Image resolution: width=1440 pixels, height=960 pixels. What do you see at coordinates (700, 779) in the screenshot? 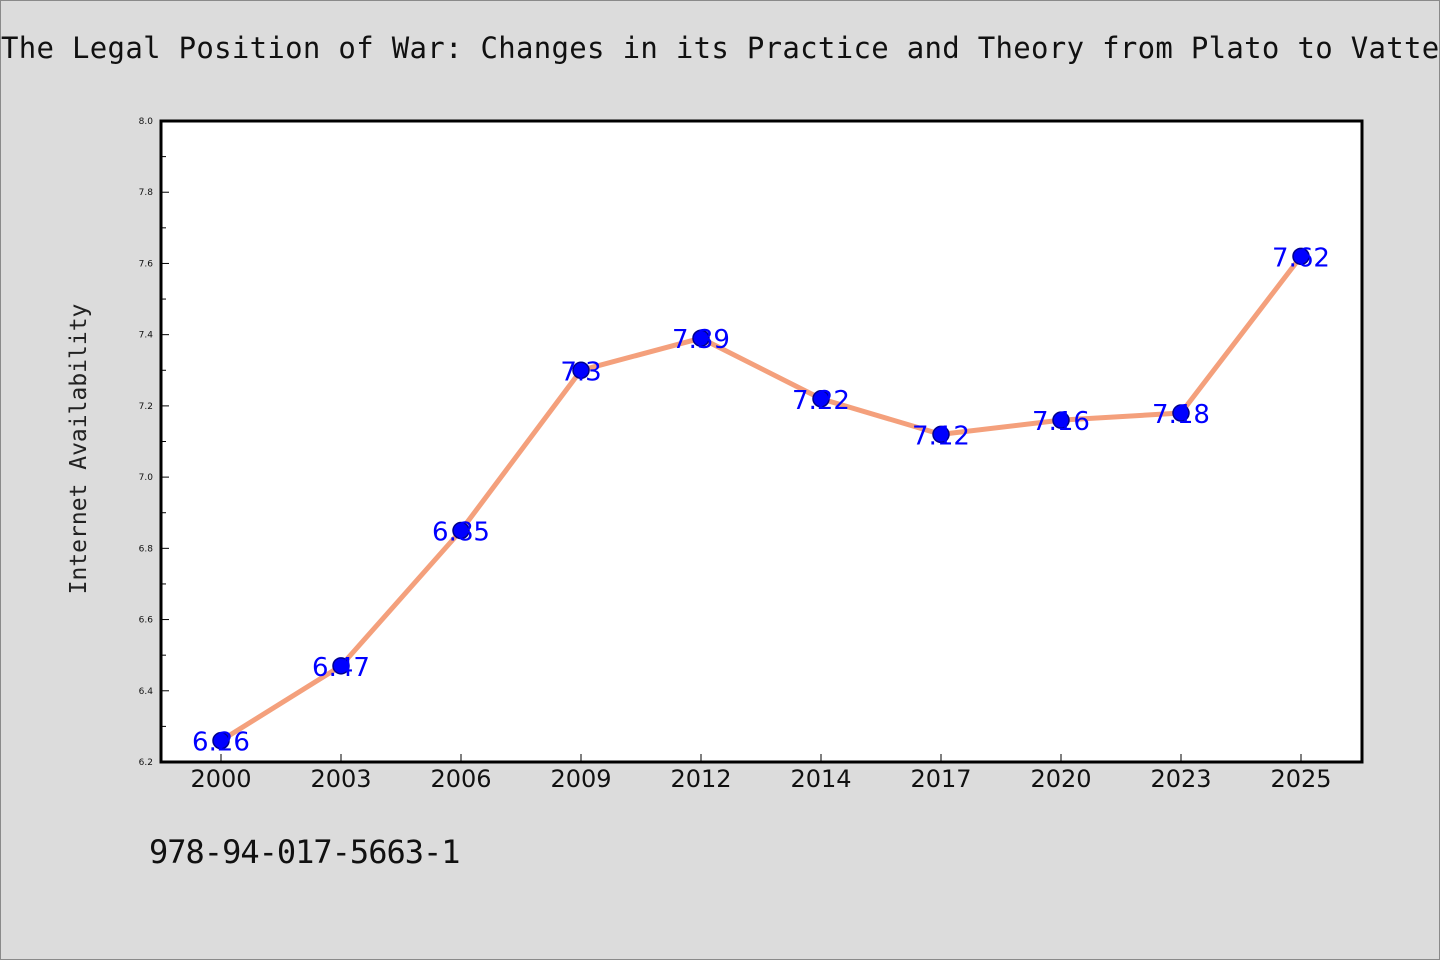
I see `x-tick-label: 2012` at bounding box center [700, 779].